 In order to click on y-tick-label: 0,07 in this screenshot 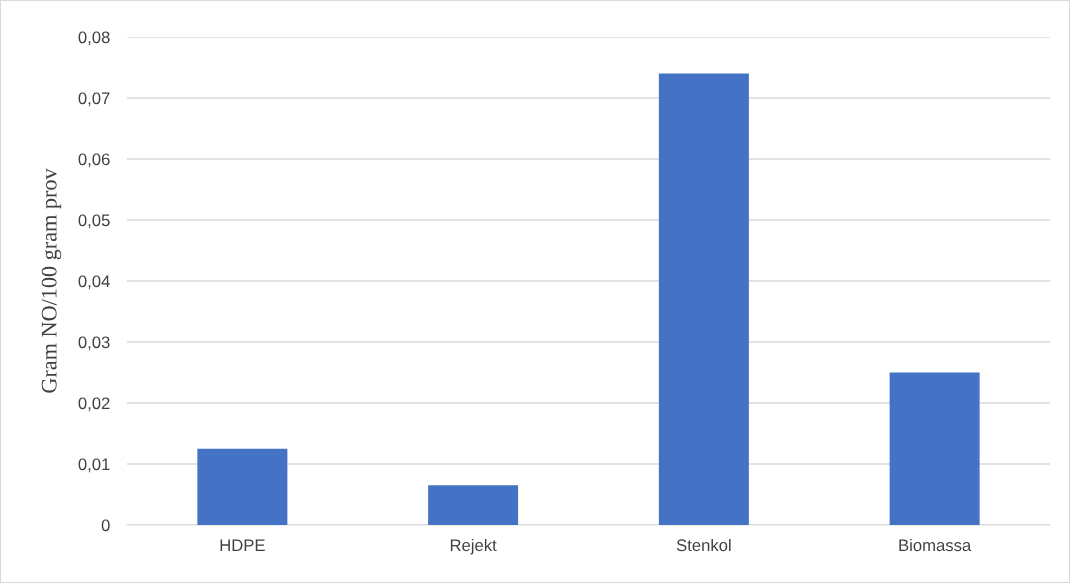, I will do `click(94, 99)`.